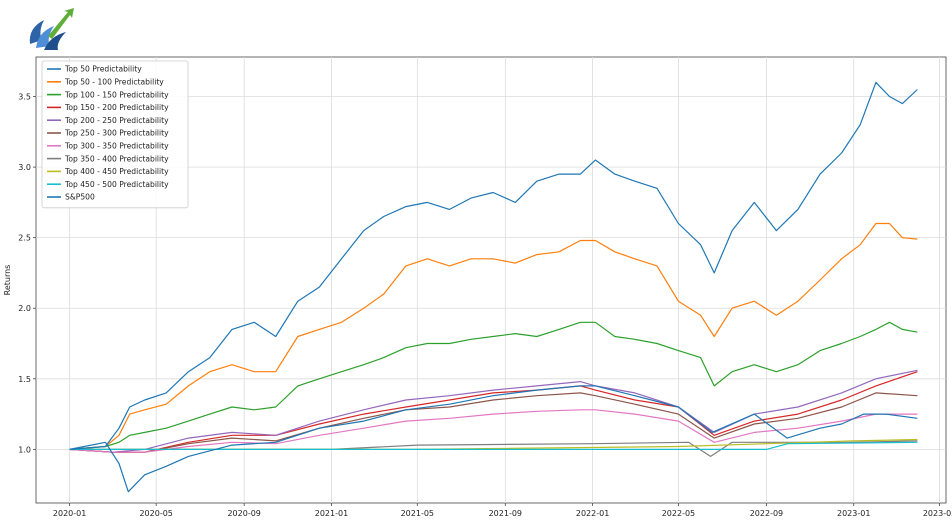 This screenshot has height=521, width=952. I want to click on legend-label: Top 150 - 200 Predictability, so click(116, 107).